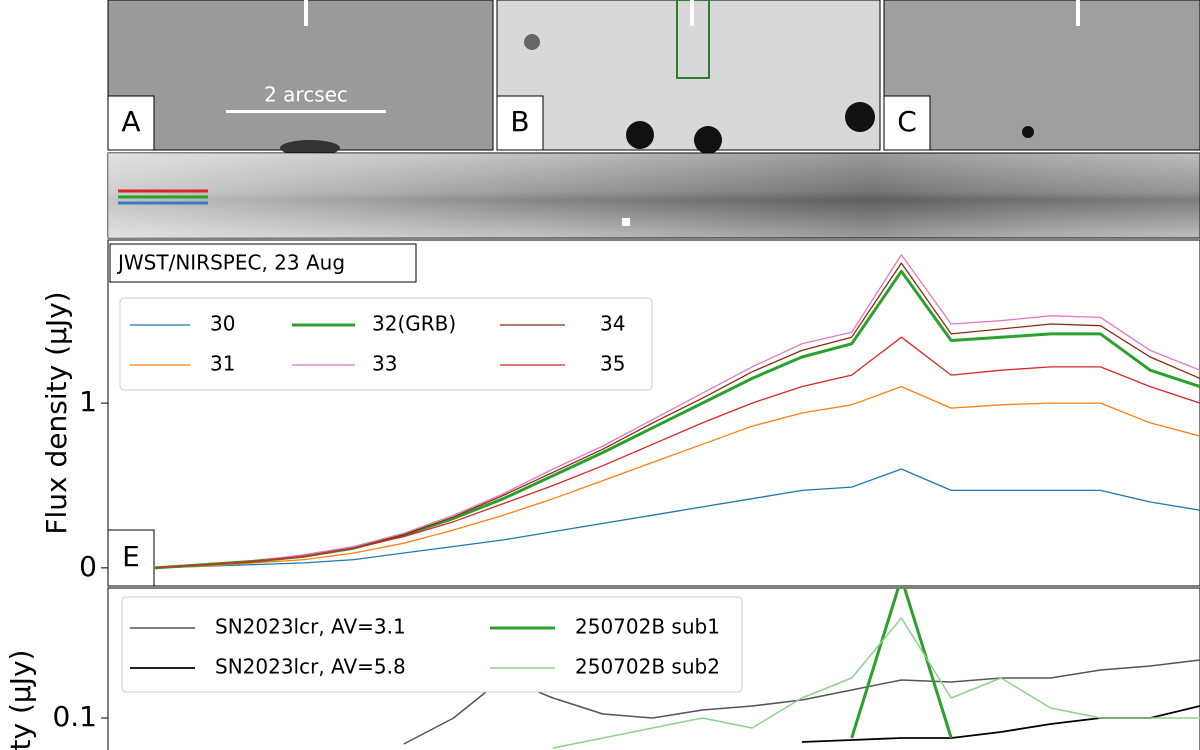 This screenshot has width=1200, height=750. What do you see at coordinates (88, 566) in the screenshot?
I see `y-tick-label: 0` at bounding box center [88, 566].